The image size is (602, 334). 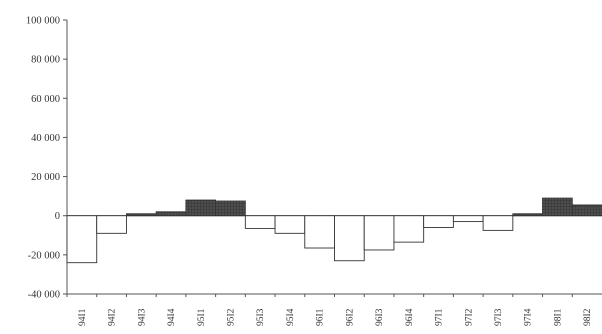 What do you see at coordinates (290, 224) in the screenshot?
I see `bar-95I4` at bounding box center [290, 224].